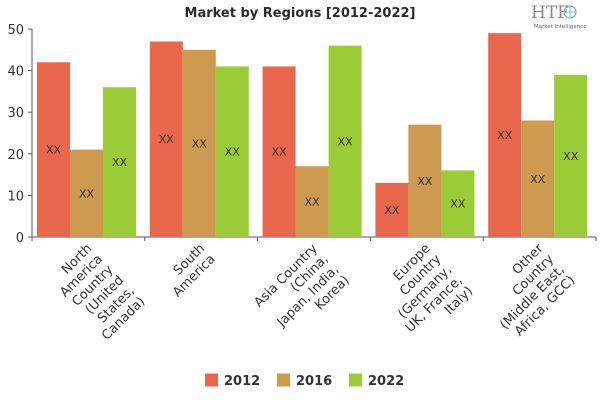  What do you see at coordinates (302, 286) in the screenshot?
I see `category-label: Asia Country(China,Japan, India,Korea)` at bounding box center [302, 286].